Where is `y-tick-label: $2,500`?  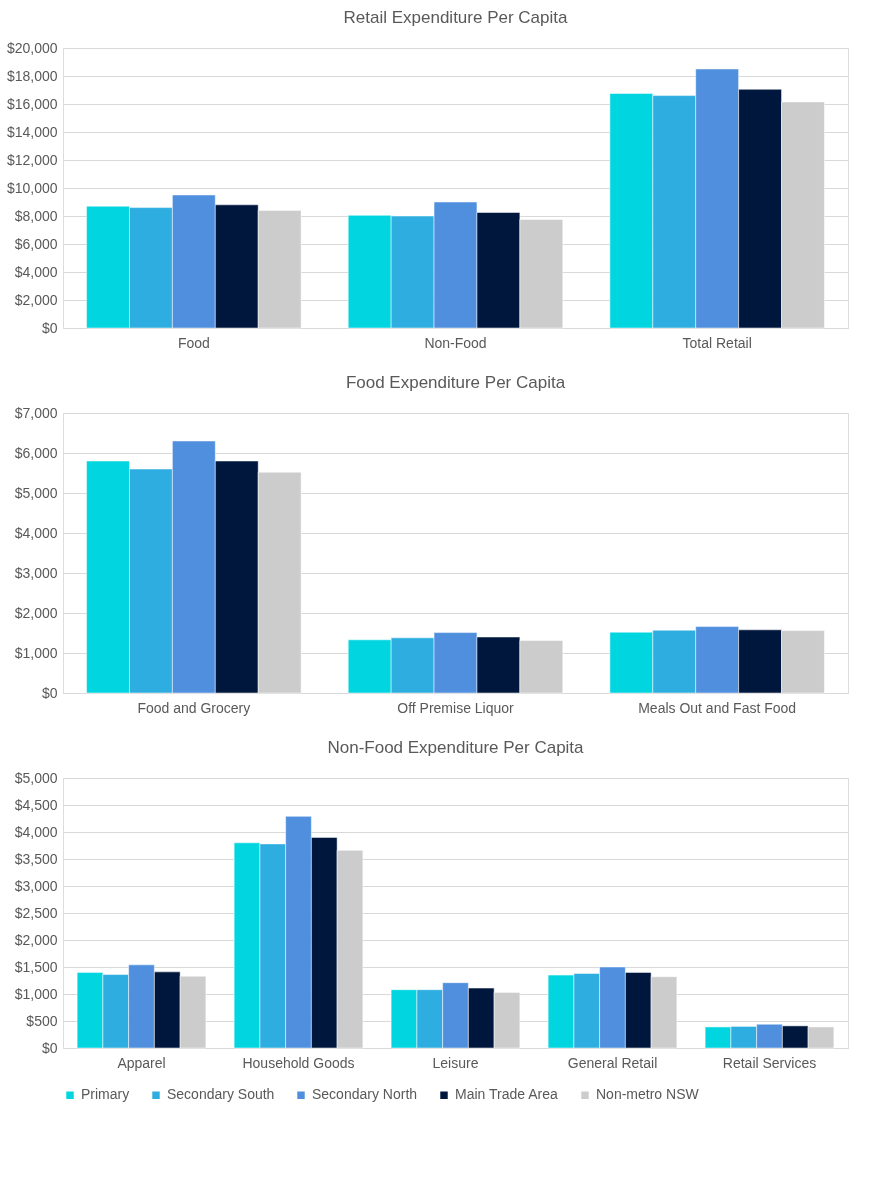 y-tick-label: $2,500 is located at coordinates (36, 912).